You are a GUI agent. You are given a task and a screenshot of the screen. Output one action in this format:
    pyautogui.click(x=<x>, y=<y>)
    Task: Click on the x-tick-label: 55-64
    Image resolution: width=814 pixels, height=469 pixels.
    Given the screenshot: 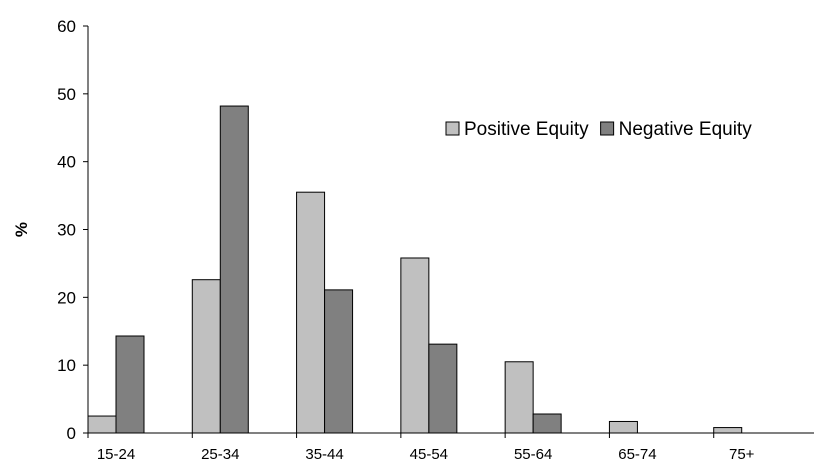 What is the action you would take?
    pyautogui.click(x=533, y=454)
    